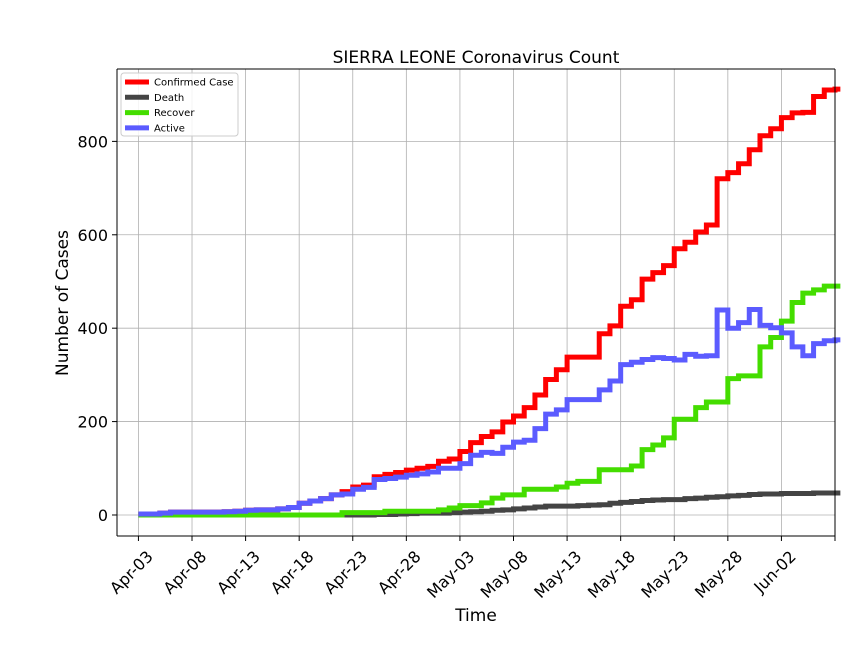  I want to click on y-tick-label: 400, so click(92, 328).